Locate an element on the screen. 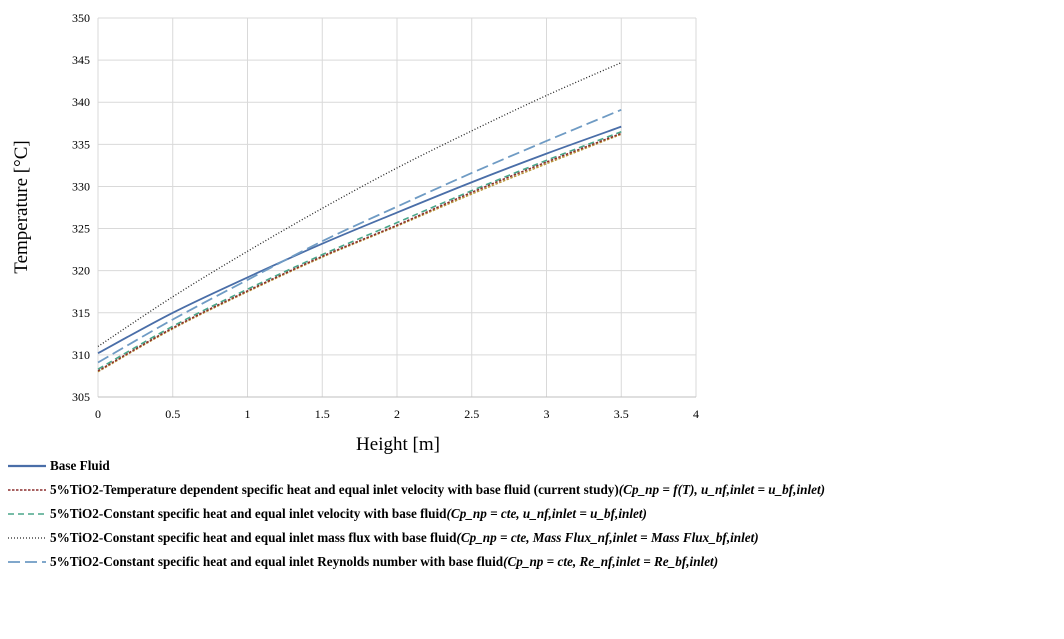 The width and height of the screenshot is (1064, 639). x-tick-label: 1 is located at coordinates (248, 414).